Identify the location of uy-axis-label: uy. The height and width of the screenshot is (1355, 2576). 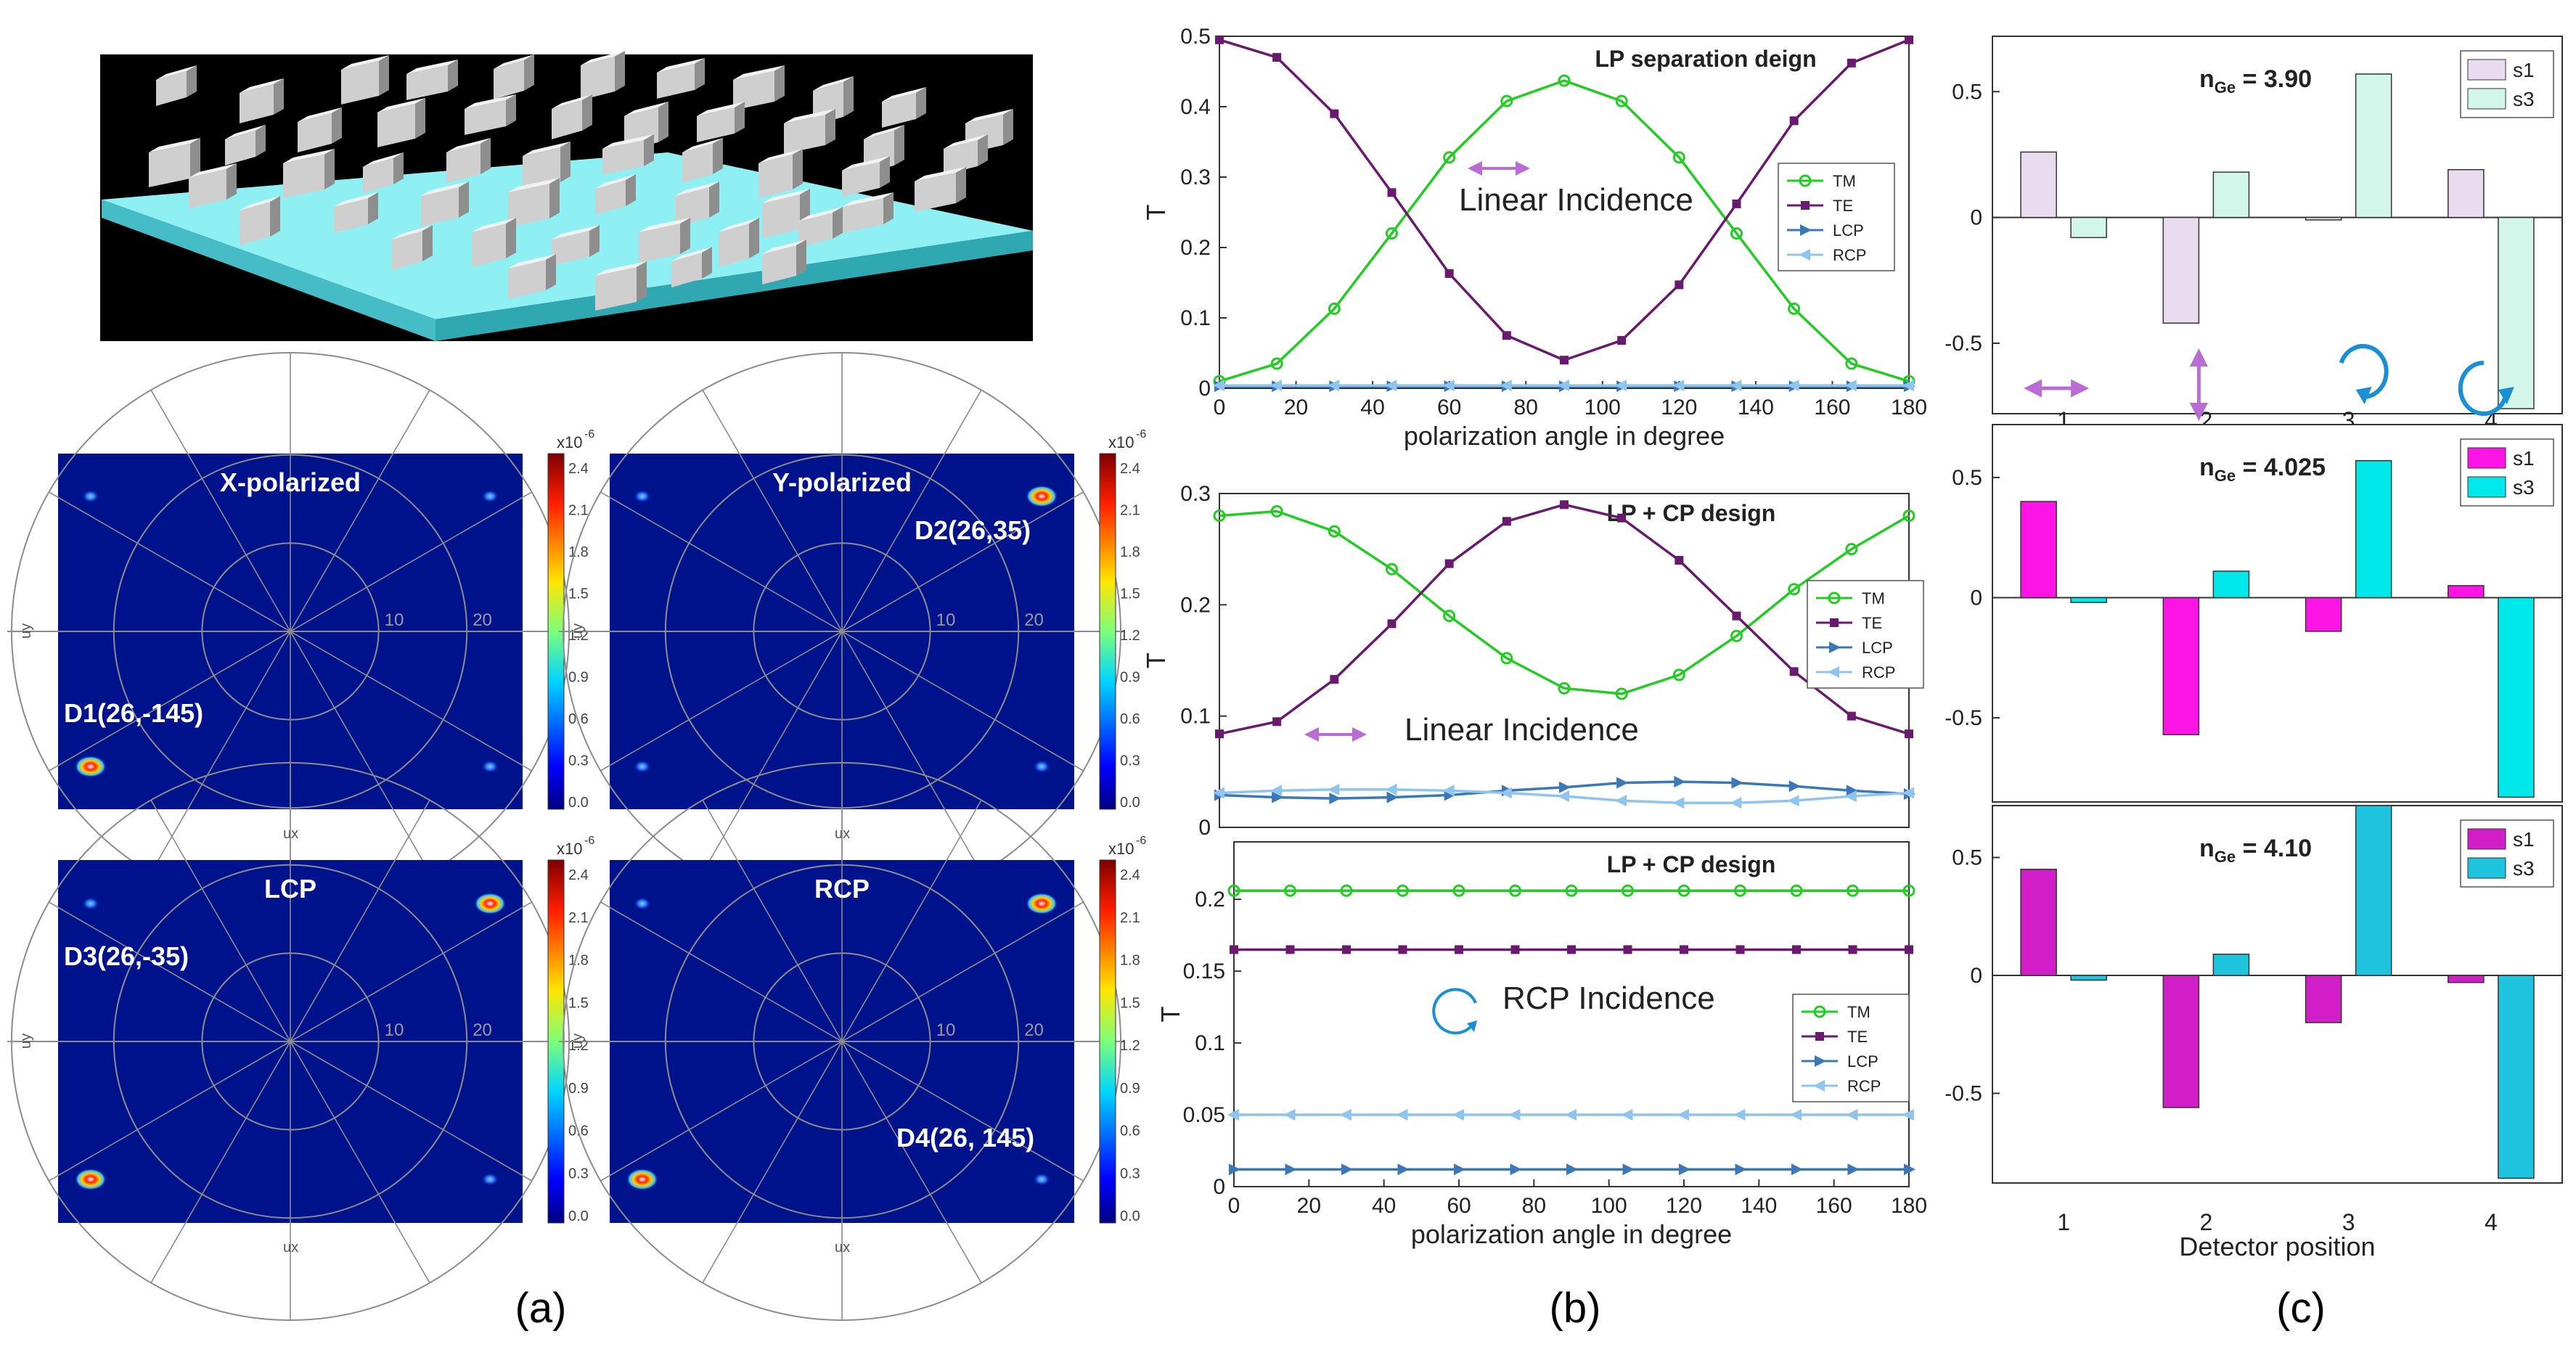
(578, 1041).